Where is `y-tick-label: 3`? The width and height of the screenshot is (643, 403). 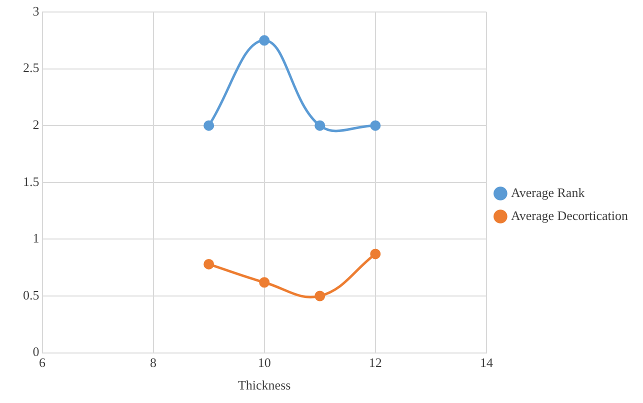
y-tick-label: 3 is located at coordinates (36, 10).